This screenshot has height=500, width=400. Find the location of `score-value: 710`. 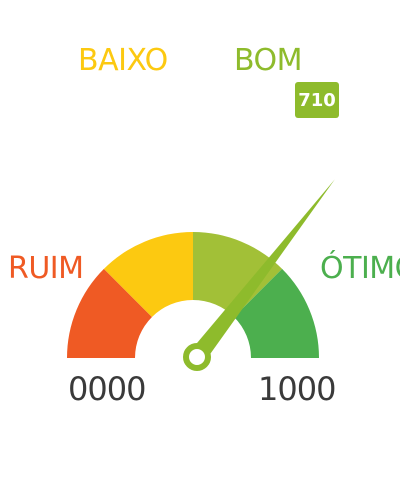

score-value: 710 is located at coordinates (317, 100).